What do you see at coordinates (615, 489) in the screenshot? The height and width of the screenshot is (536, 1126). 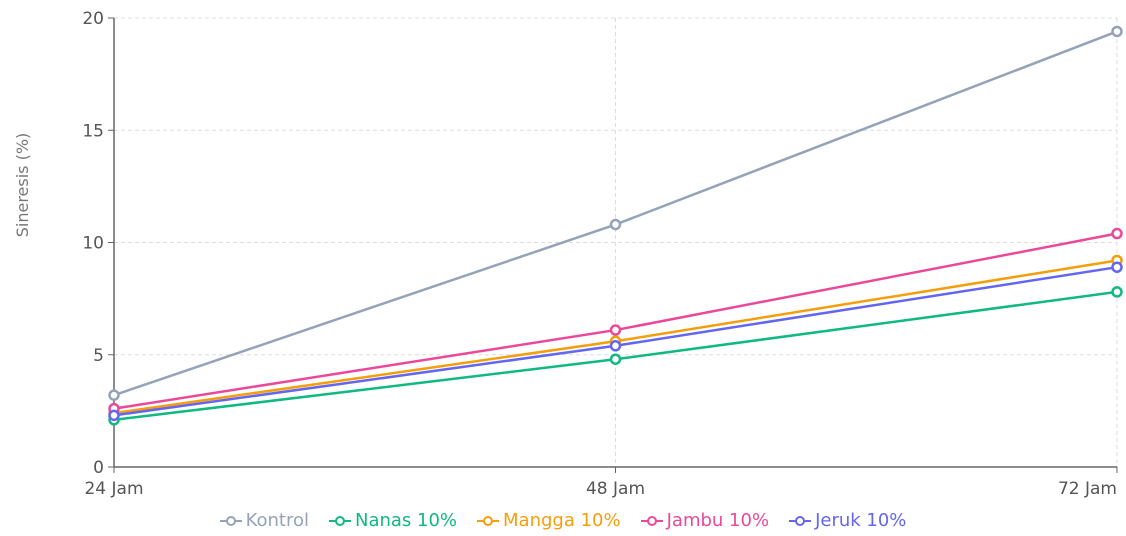 I see `x-tick-label: 48 Jam` at bounding box center [615, 489].